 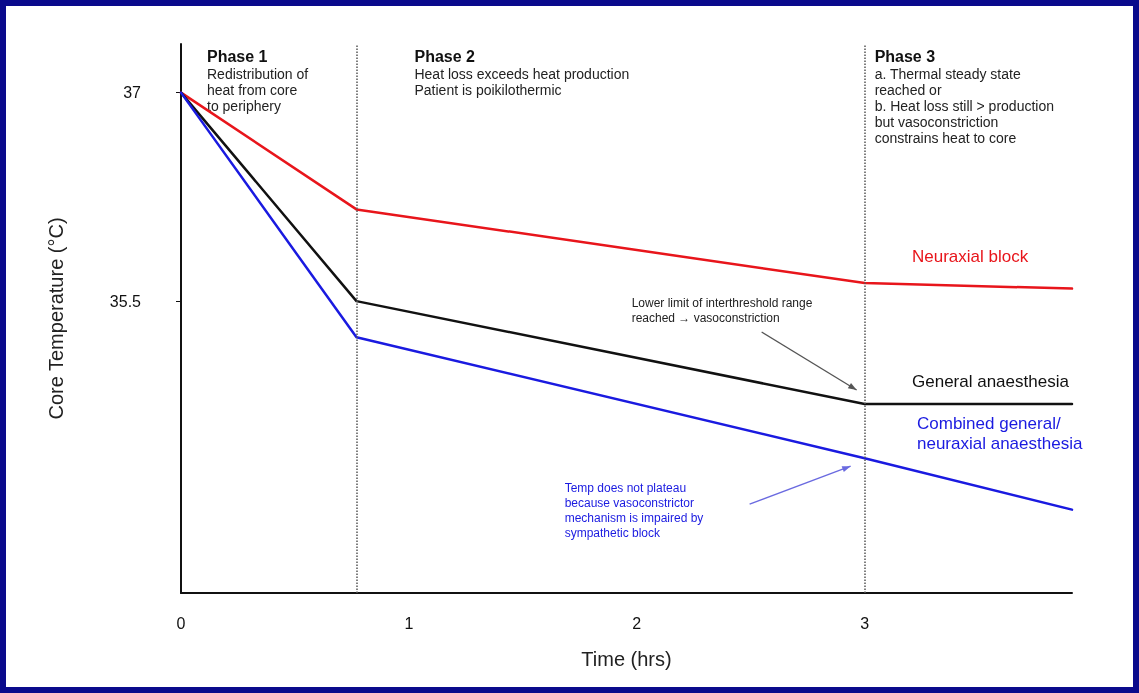 What do you see at coordinates (634, 510) in the screenshot?
I see `annotation: Temp does not plateau because vasoconstrictor mechanism is impaired by sympathetic block` at bounding box center [634, 510].